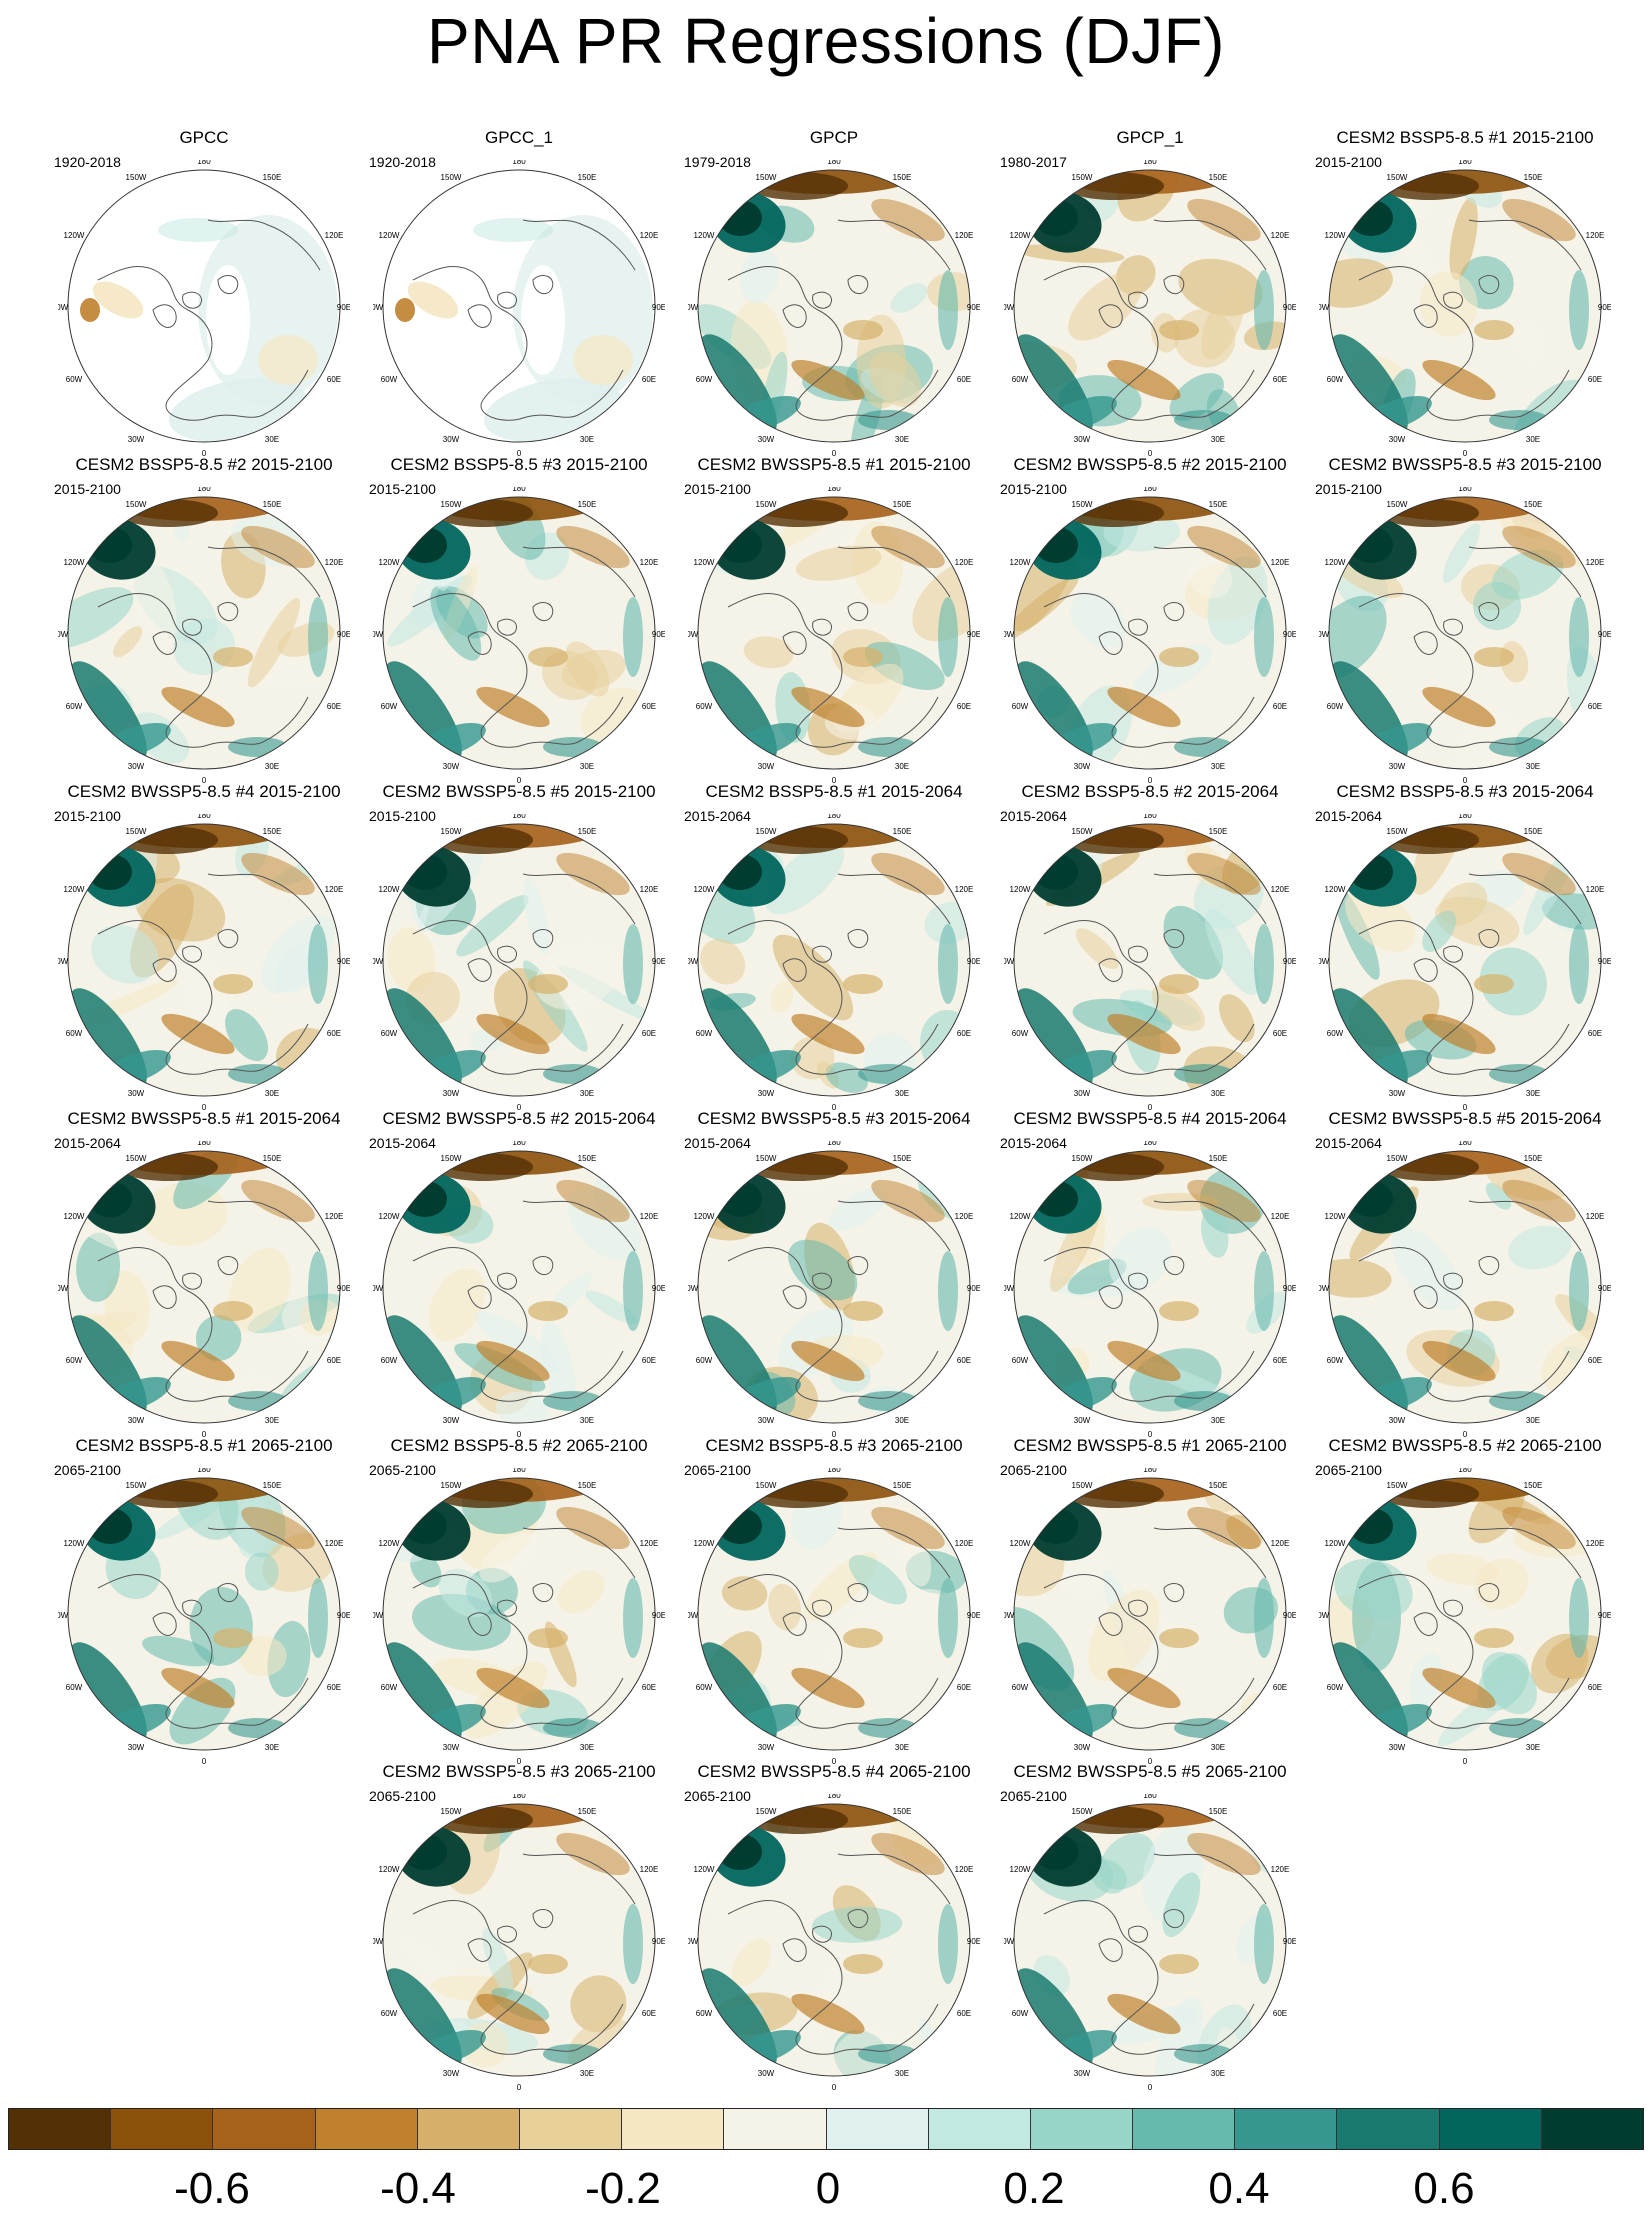  Describe the element at coordinates (87, 1470) in the screenshot. I see `panel-period: 2065-2100` at that location.